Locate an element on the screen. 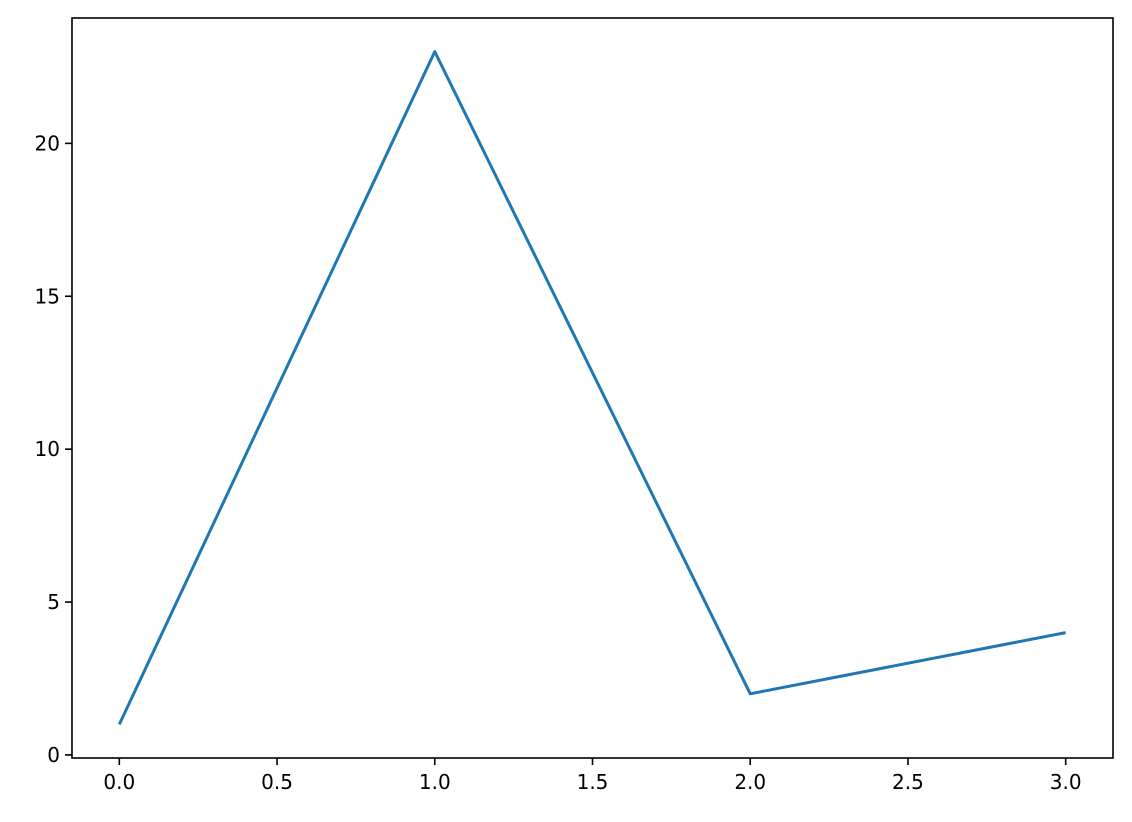  x-tick-label: 0.5 is located at coordinates (277, 782).